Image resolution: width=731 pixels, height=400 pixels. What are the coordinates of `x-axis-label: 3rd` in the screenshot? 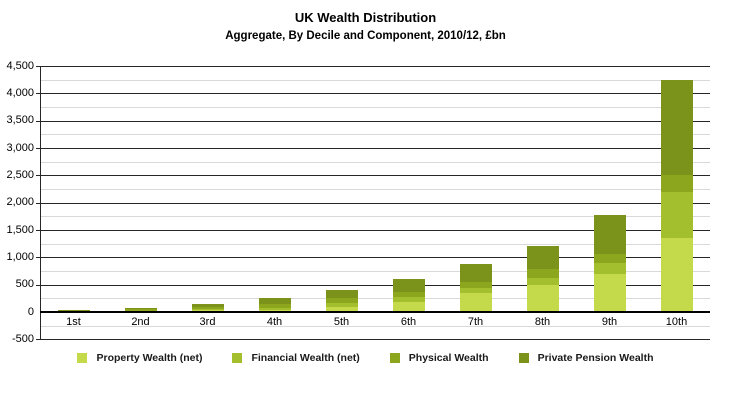 It's located at (207, 322).